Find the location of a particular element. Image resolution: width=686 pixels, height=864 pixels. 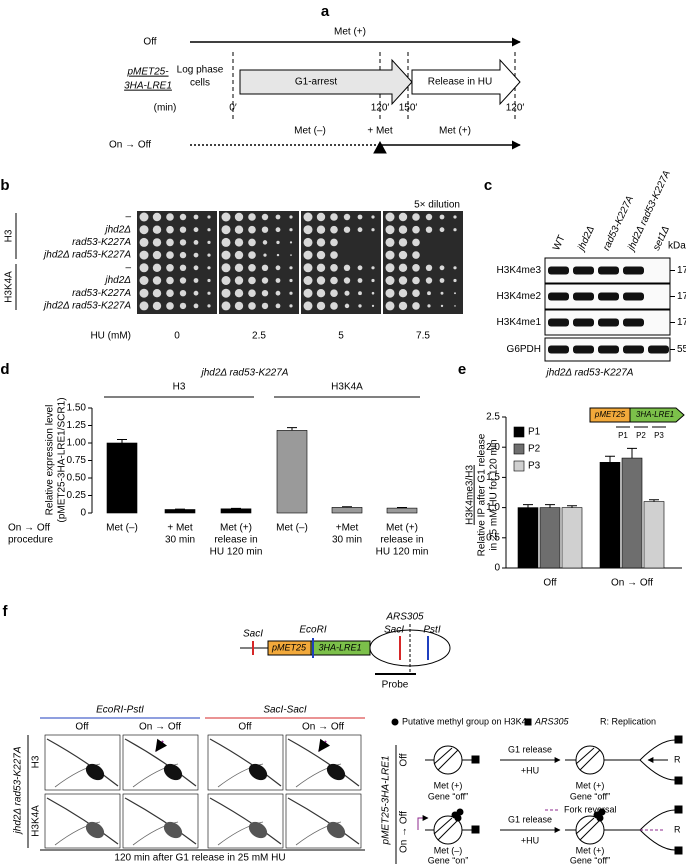

label: R is located at coordinates (677, 759).